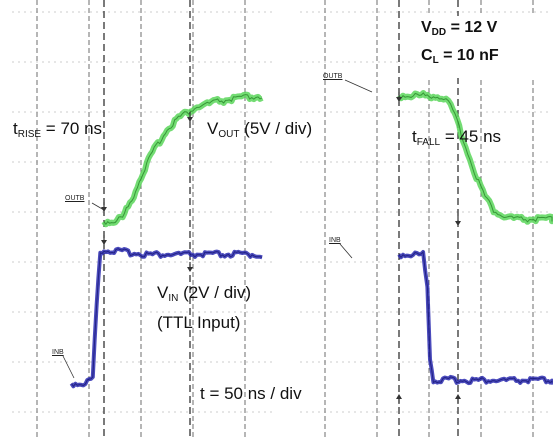  What do you see at coordinates (457, 137) in the screenshot?
I see `tfall-label: tFALL = 45 ns` at bounding box center [457, 137].